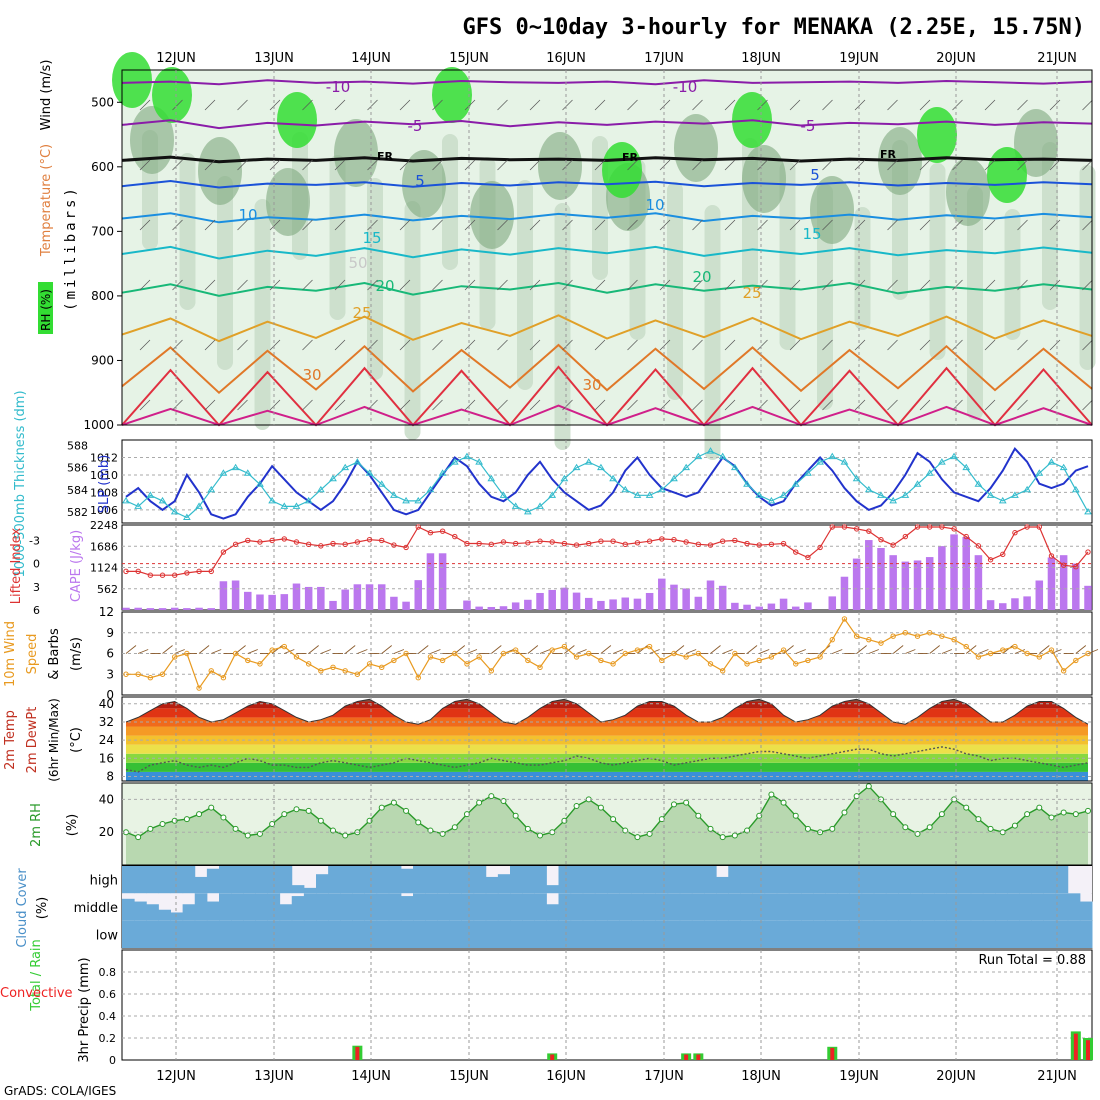 This screenshot has height=1100, width=1100. Describe the element at coordinates (607, 824) in the screenshot. I see `rh2m-frame` at that location.